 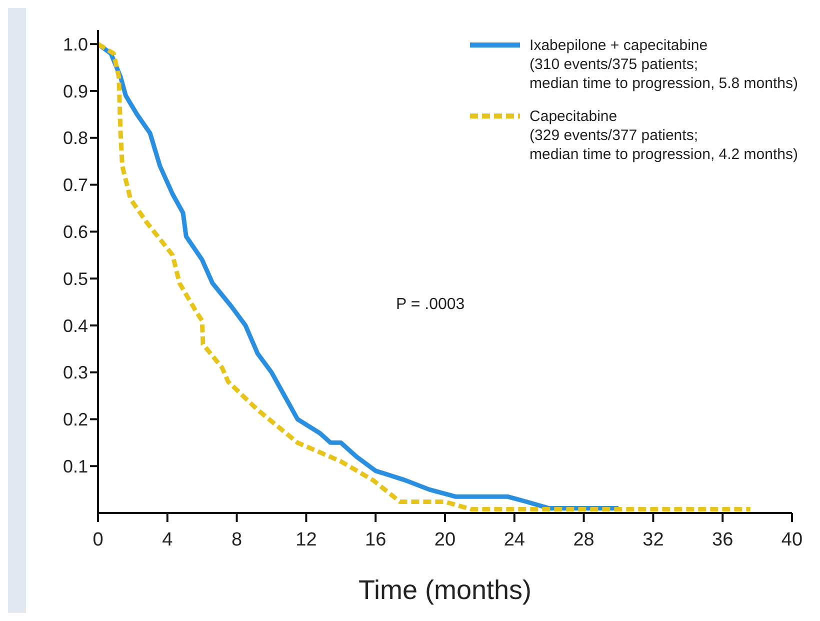 What do you see at coordinates (98, 539) in the screenshot?
I see `x-tick-label: 0` at bounding box center [98, 539].